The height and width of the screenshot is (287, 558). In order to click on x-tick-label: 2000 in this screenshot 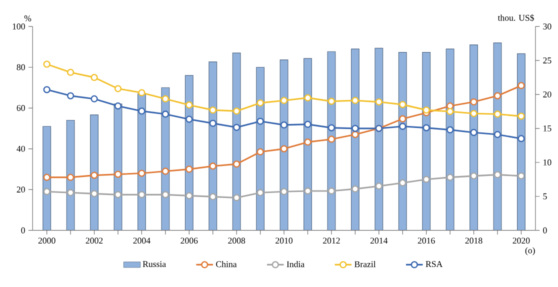, I will do `click(47, 241)`.